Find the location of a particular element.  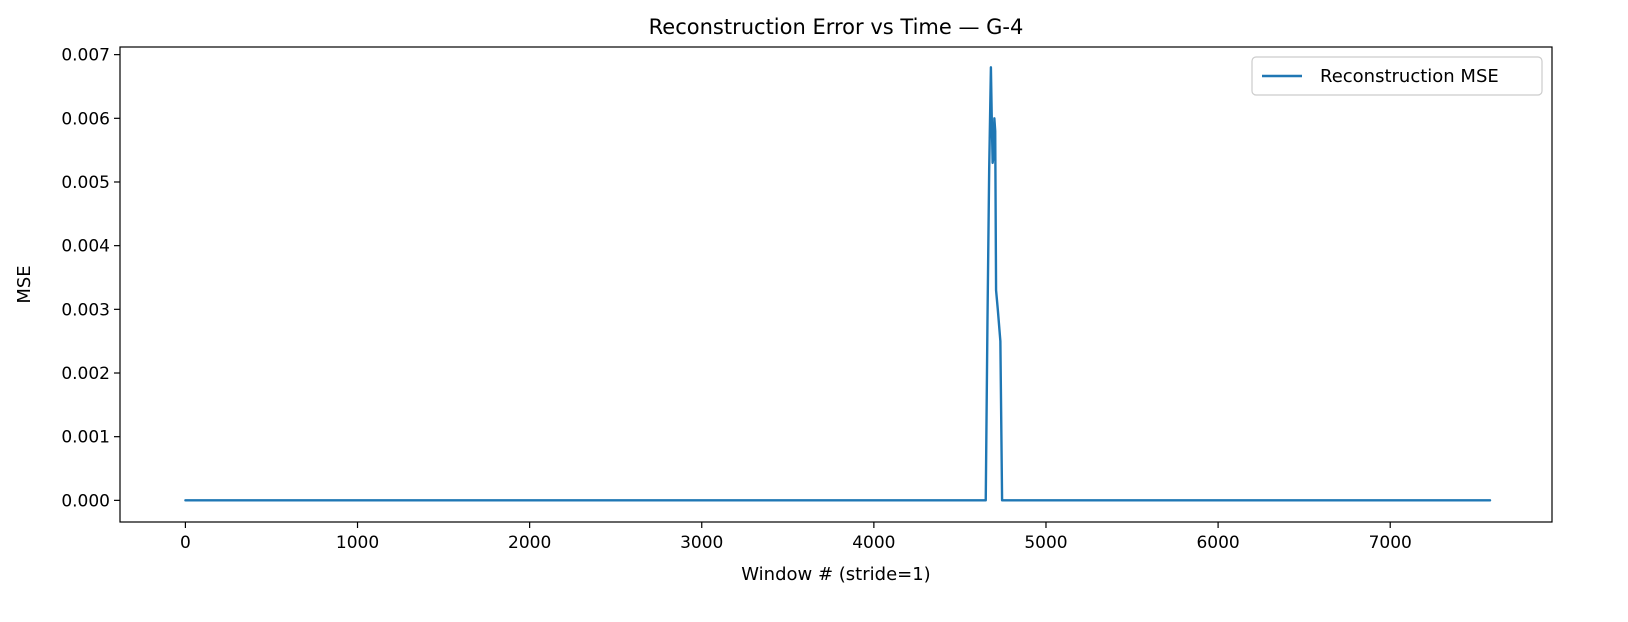

x-tick-label: 6000 is located at coordinates (1217, 543).